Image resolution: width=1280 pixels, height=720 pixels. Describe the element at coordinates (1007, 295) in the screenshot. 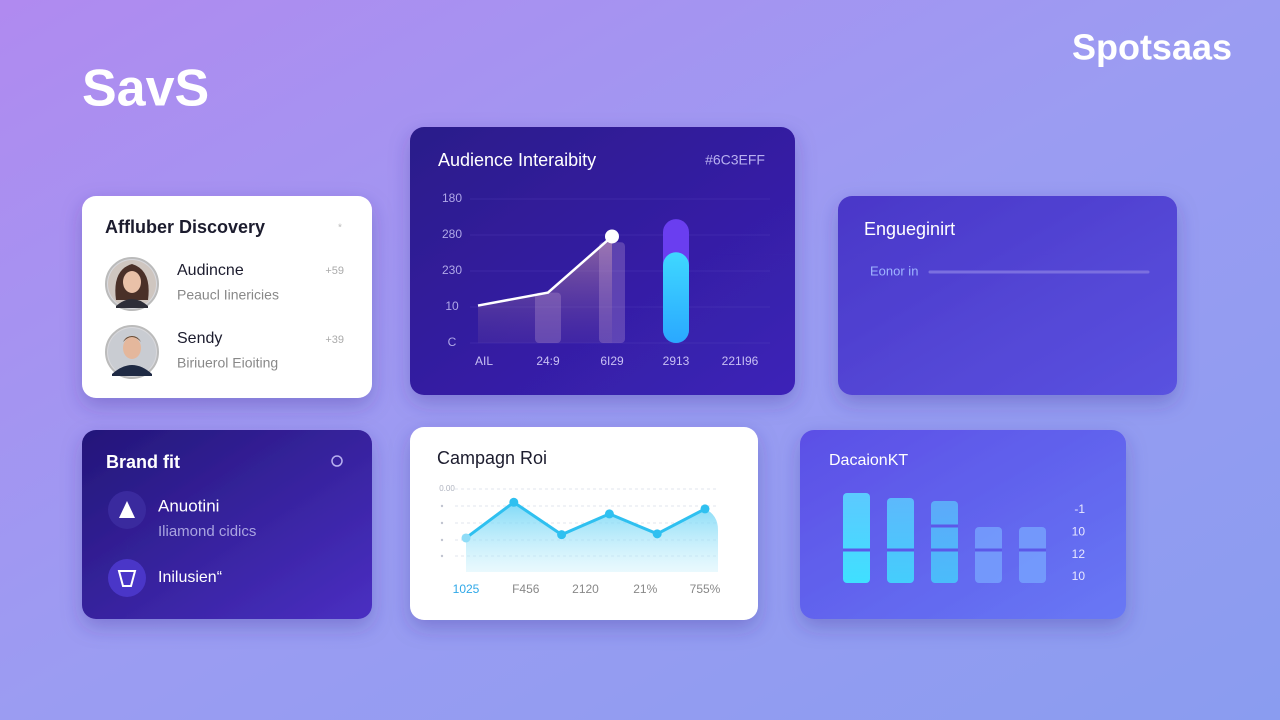

I see `engagement-card` at that location.